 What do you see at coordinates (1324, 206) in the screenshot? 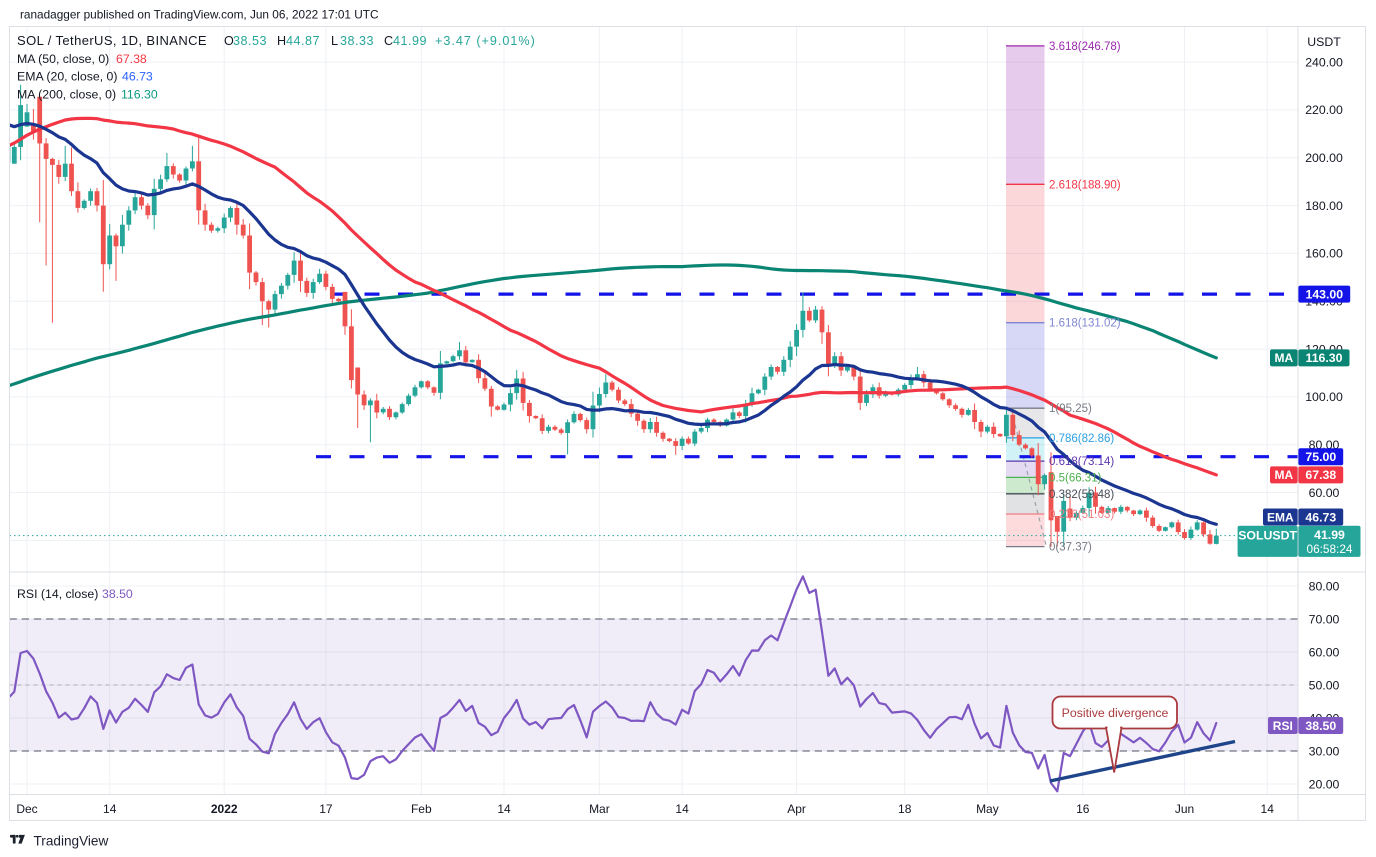
I see `svg-text: 180.00` at bounding box center [1324, 206].